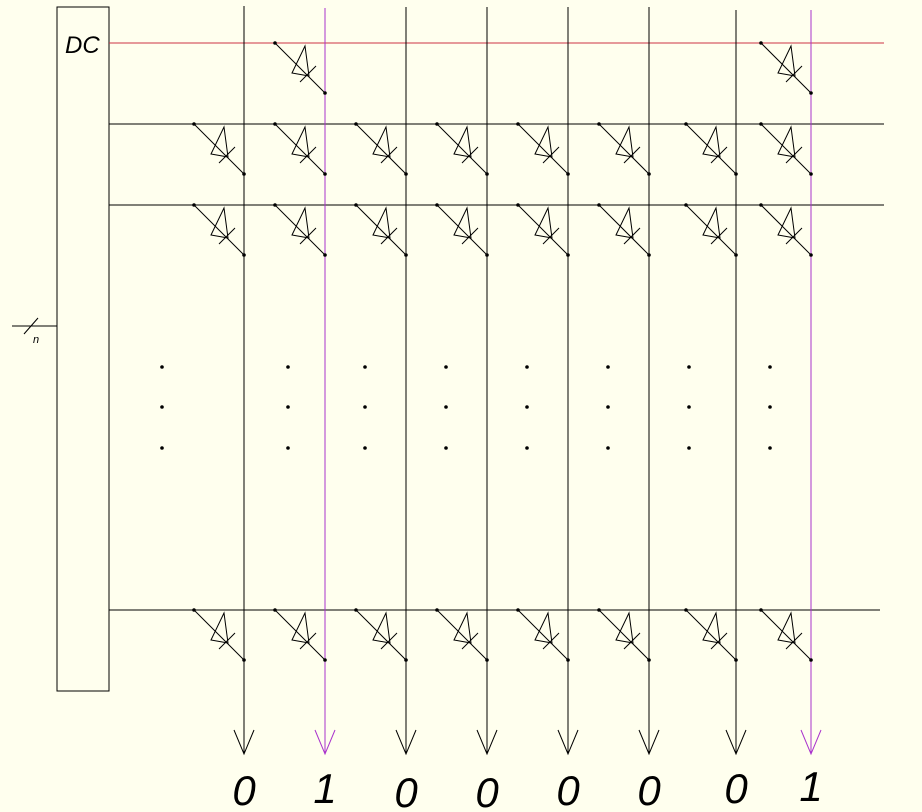 This screenshot has height=812, width=922. I want to click on bus-width-label: n, so click(36, 340).